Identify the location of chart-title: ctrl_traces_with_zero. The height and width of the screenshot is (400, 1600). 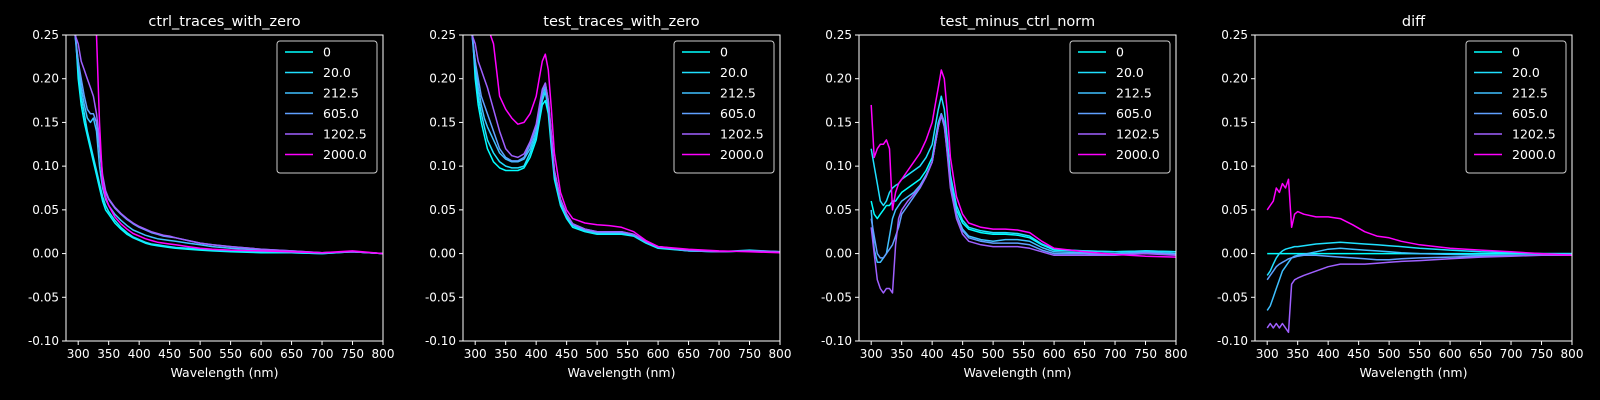
(224, 22).